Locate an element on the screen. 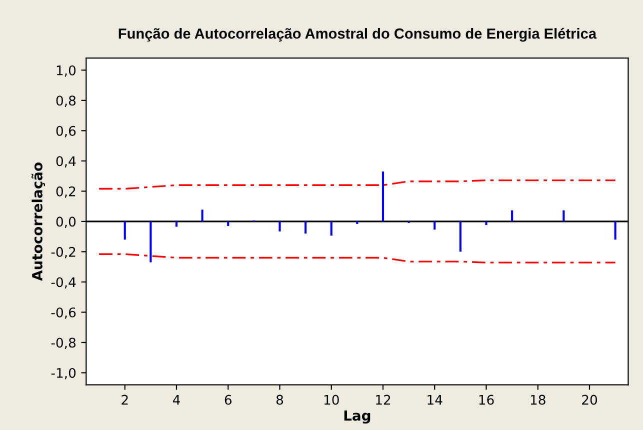 This screenshot has width=643, height=430. x-tick-label: 12 is located at coordinates (383, 399).